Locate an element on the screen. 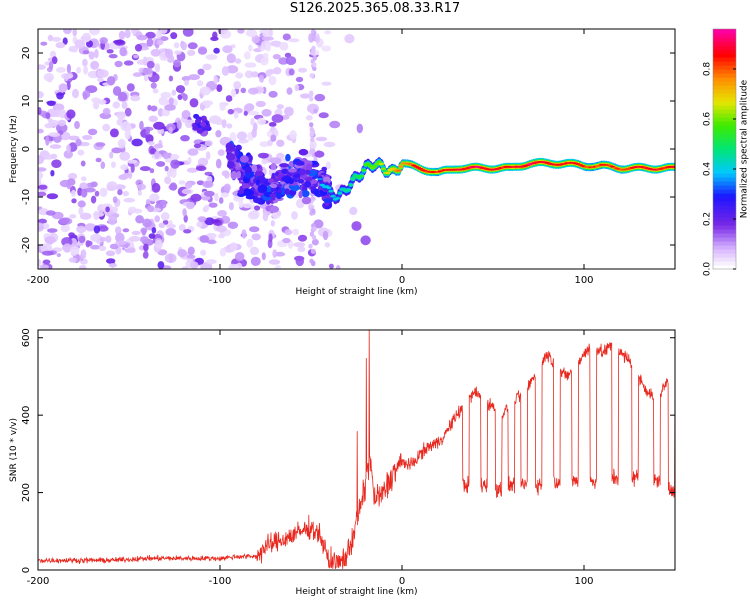 The image size is (750, 600). y-tick-label: 200 is located at coordinates (26, 492).